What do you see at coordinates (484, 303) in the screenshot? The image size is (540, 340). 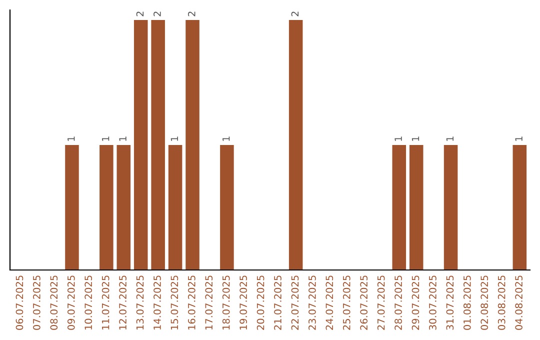 I see `x-tick-label: 02.08.2025` at bounding box center [484, 303].